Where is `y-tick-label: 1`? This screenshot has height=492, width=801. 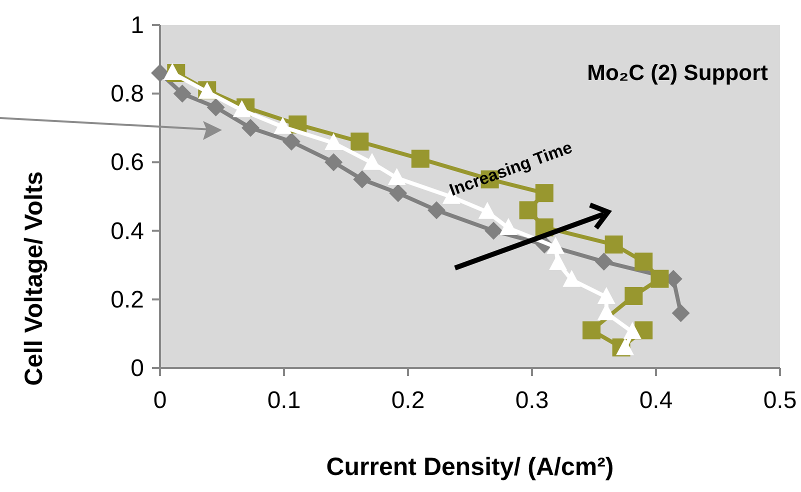
y-tick-label: 1 is located at coordinates (137, 25).